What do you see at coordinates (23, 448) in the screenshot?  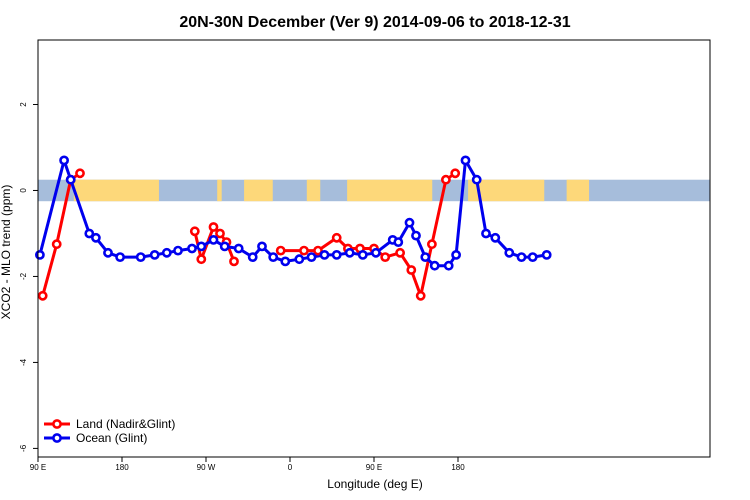 I see `y-tick-label: -6` at bounding box center [23, 448].